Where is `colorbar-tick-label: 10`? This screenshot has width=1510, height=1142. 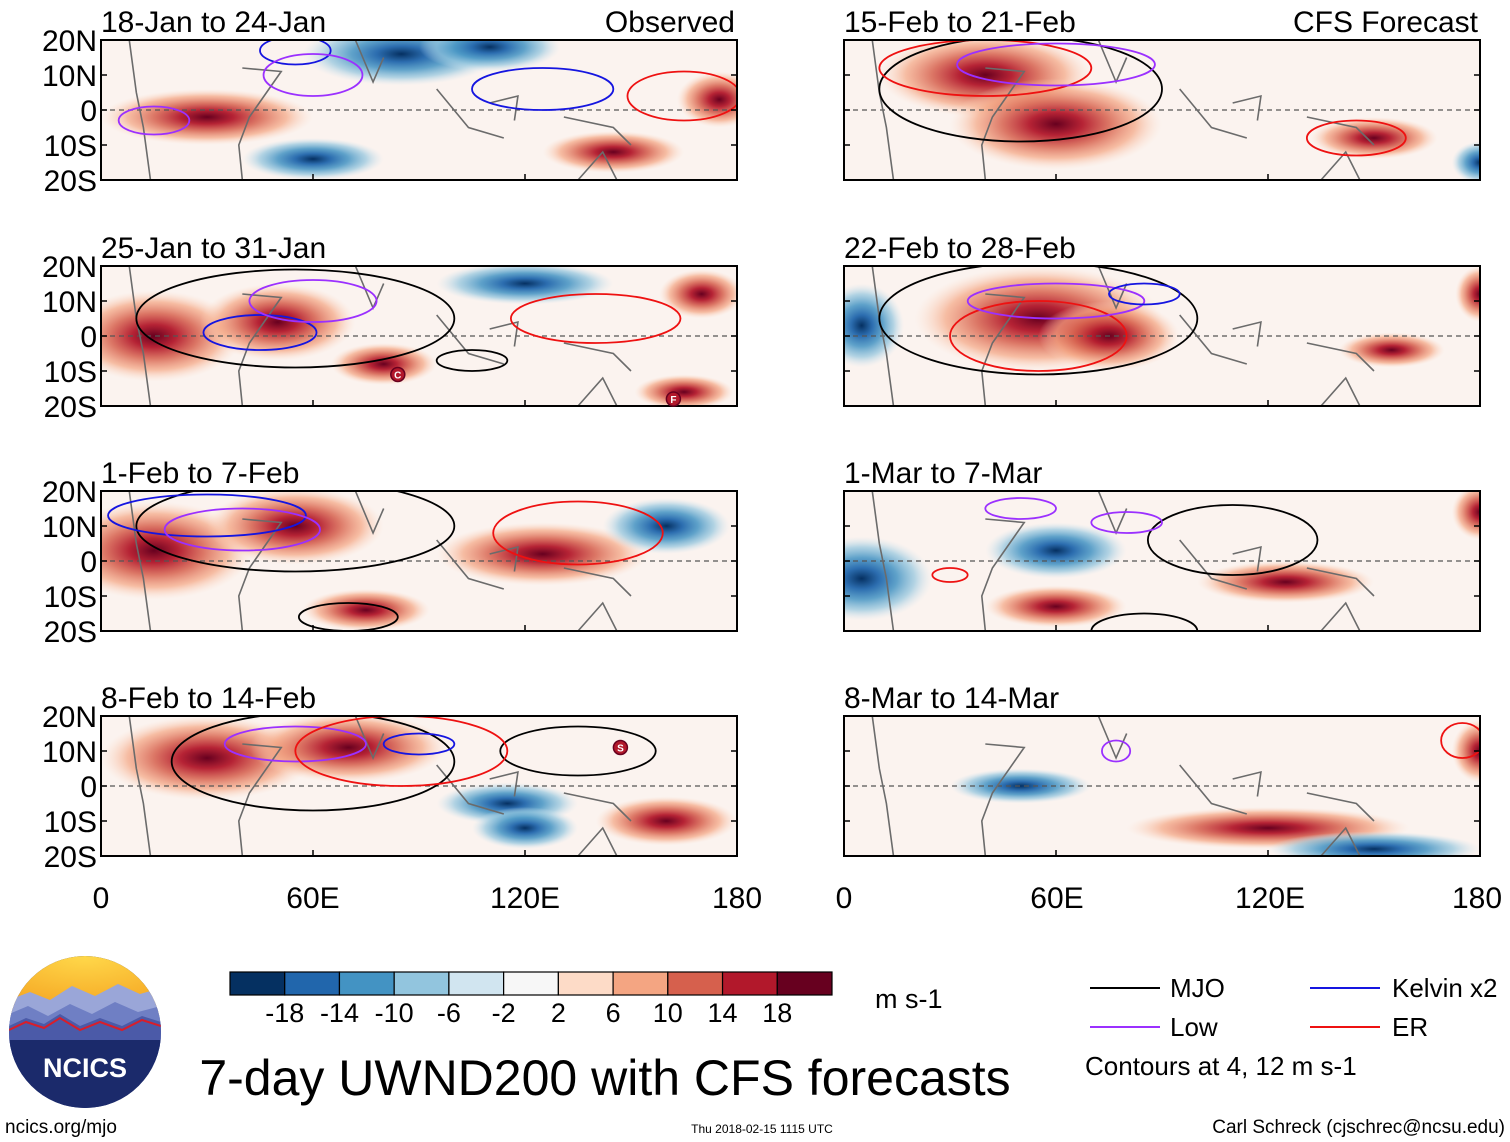
colorbar-tick-label: 10 is located at coordinates (668, 1013).